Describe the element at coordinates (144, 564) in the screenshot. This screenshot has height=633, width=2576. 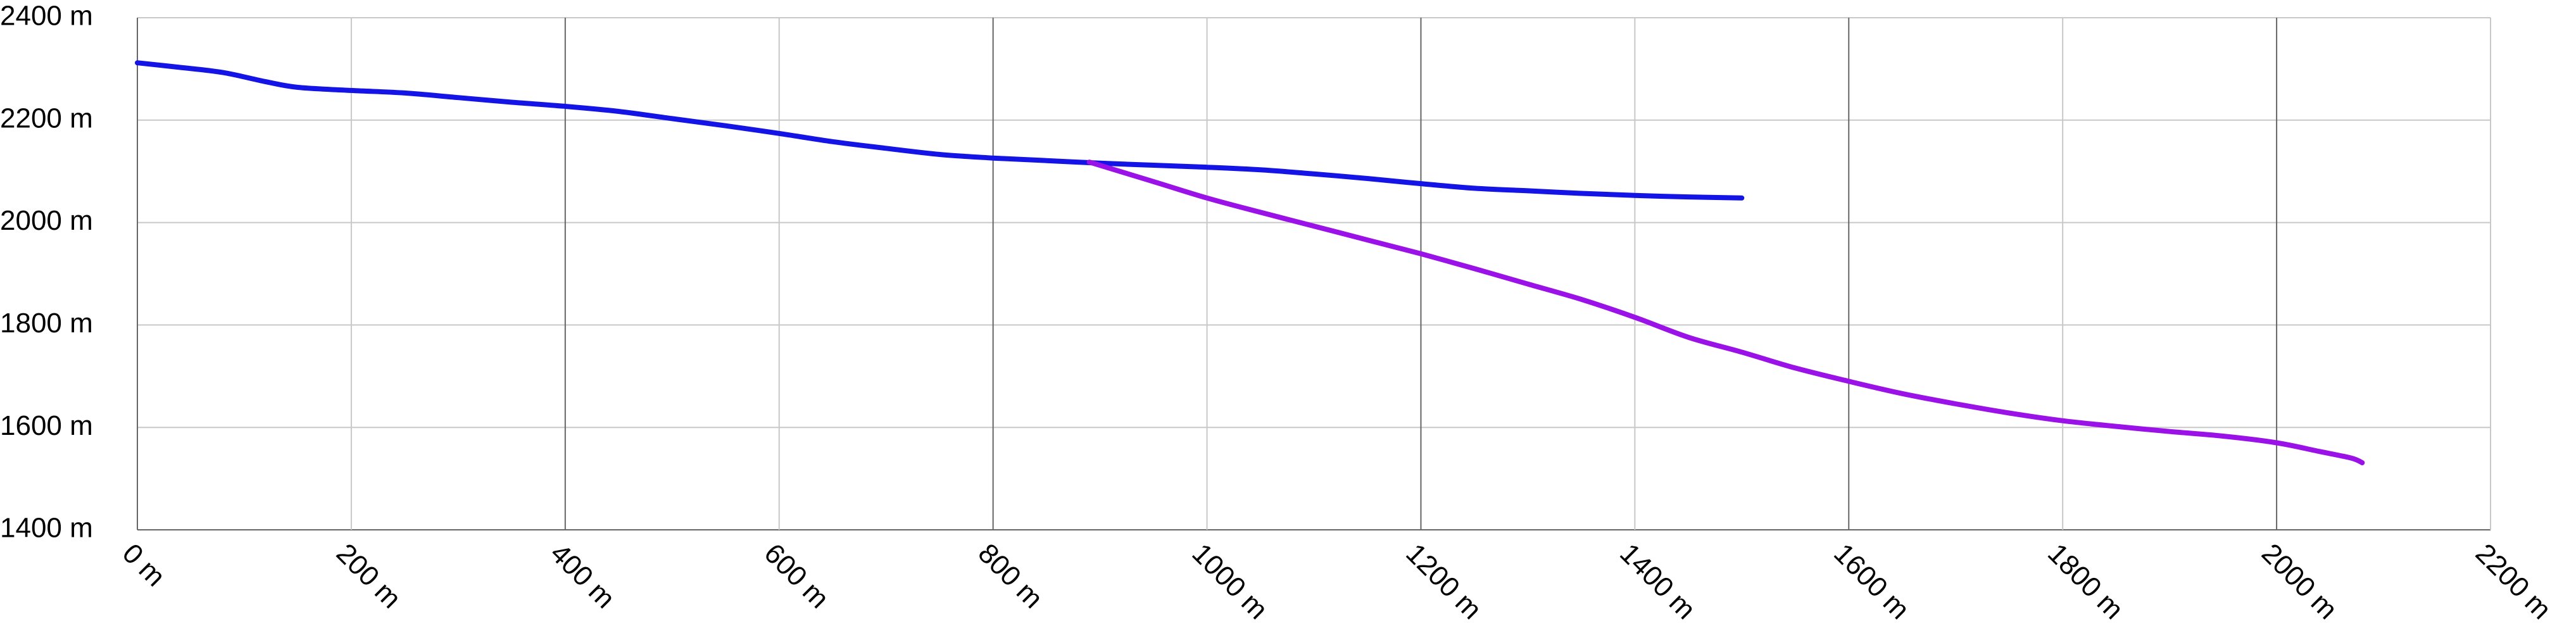
I see `x-tick-label: 0 m` at that location.